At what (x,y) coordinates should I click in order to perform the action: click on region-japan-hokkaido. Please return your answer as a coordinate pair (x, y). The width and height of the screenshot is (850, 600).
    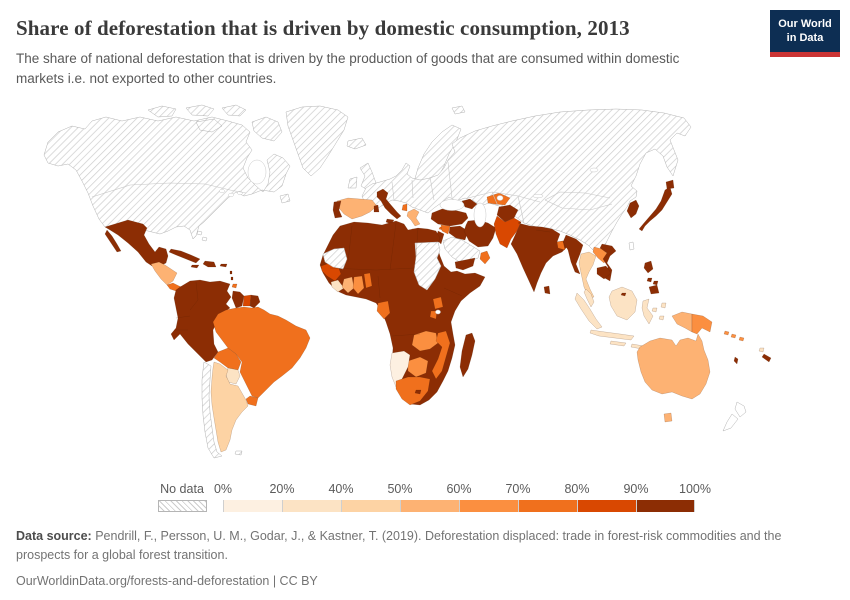
    Looking at the image, I should click on (670, 184).